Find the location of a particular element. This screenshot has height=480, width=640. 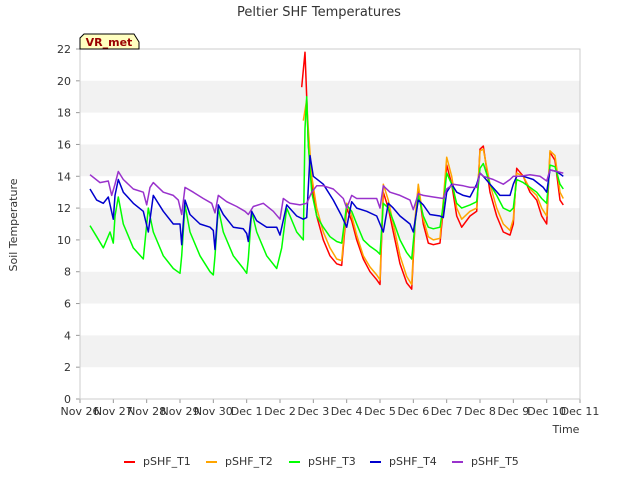

x-tick-label: Nov 27 is located at coordinates (113, 411).